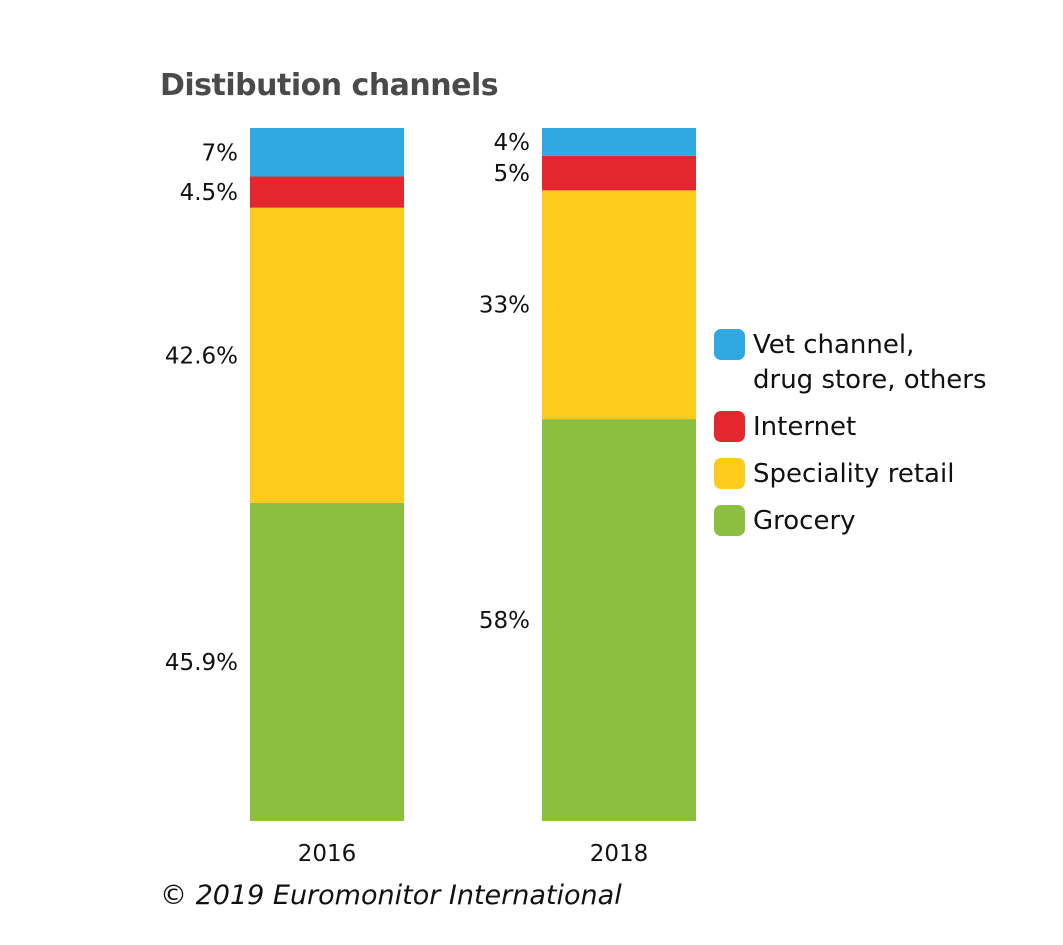  I want to click on data-label-2018-0: 58%, so click(504, 621).